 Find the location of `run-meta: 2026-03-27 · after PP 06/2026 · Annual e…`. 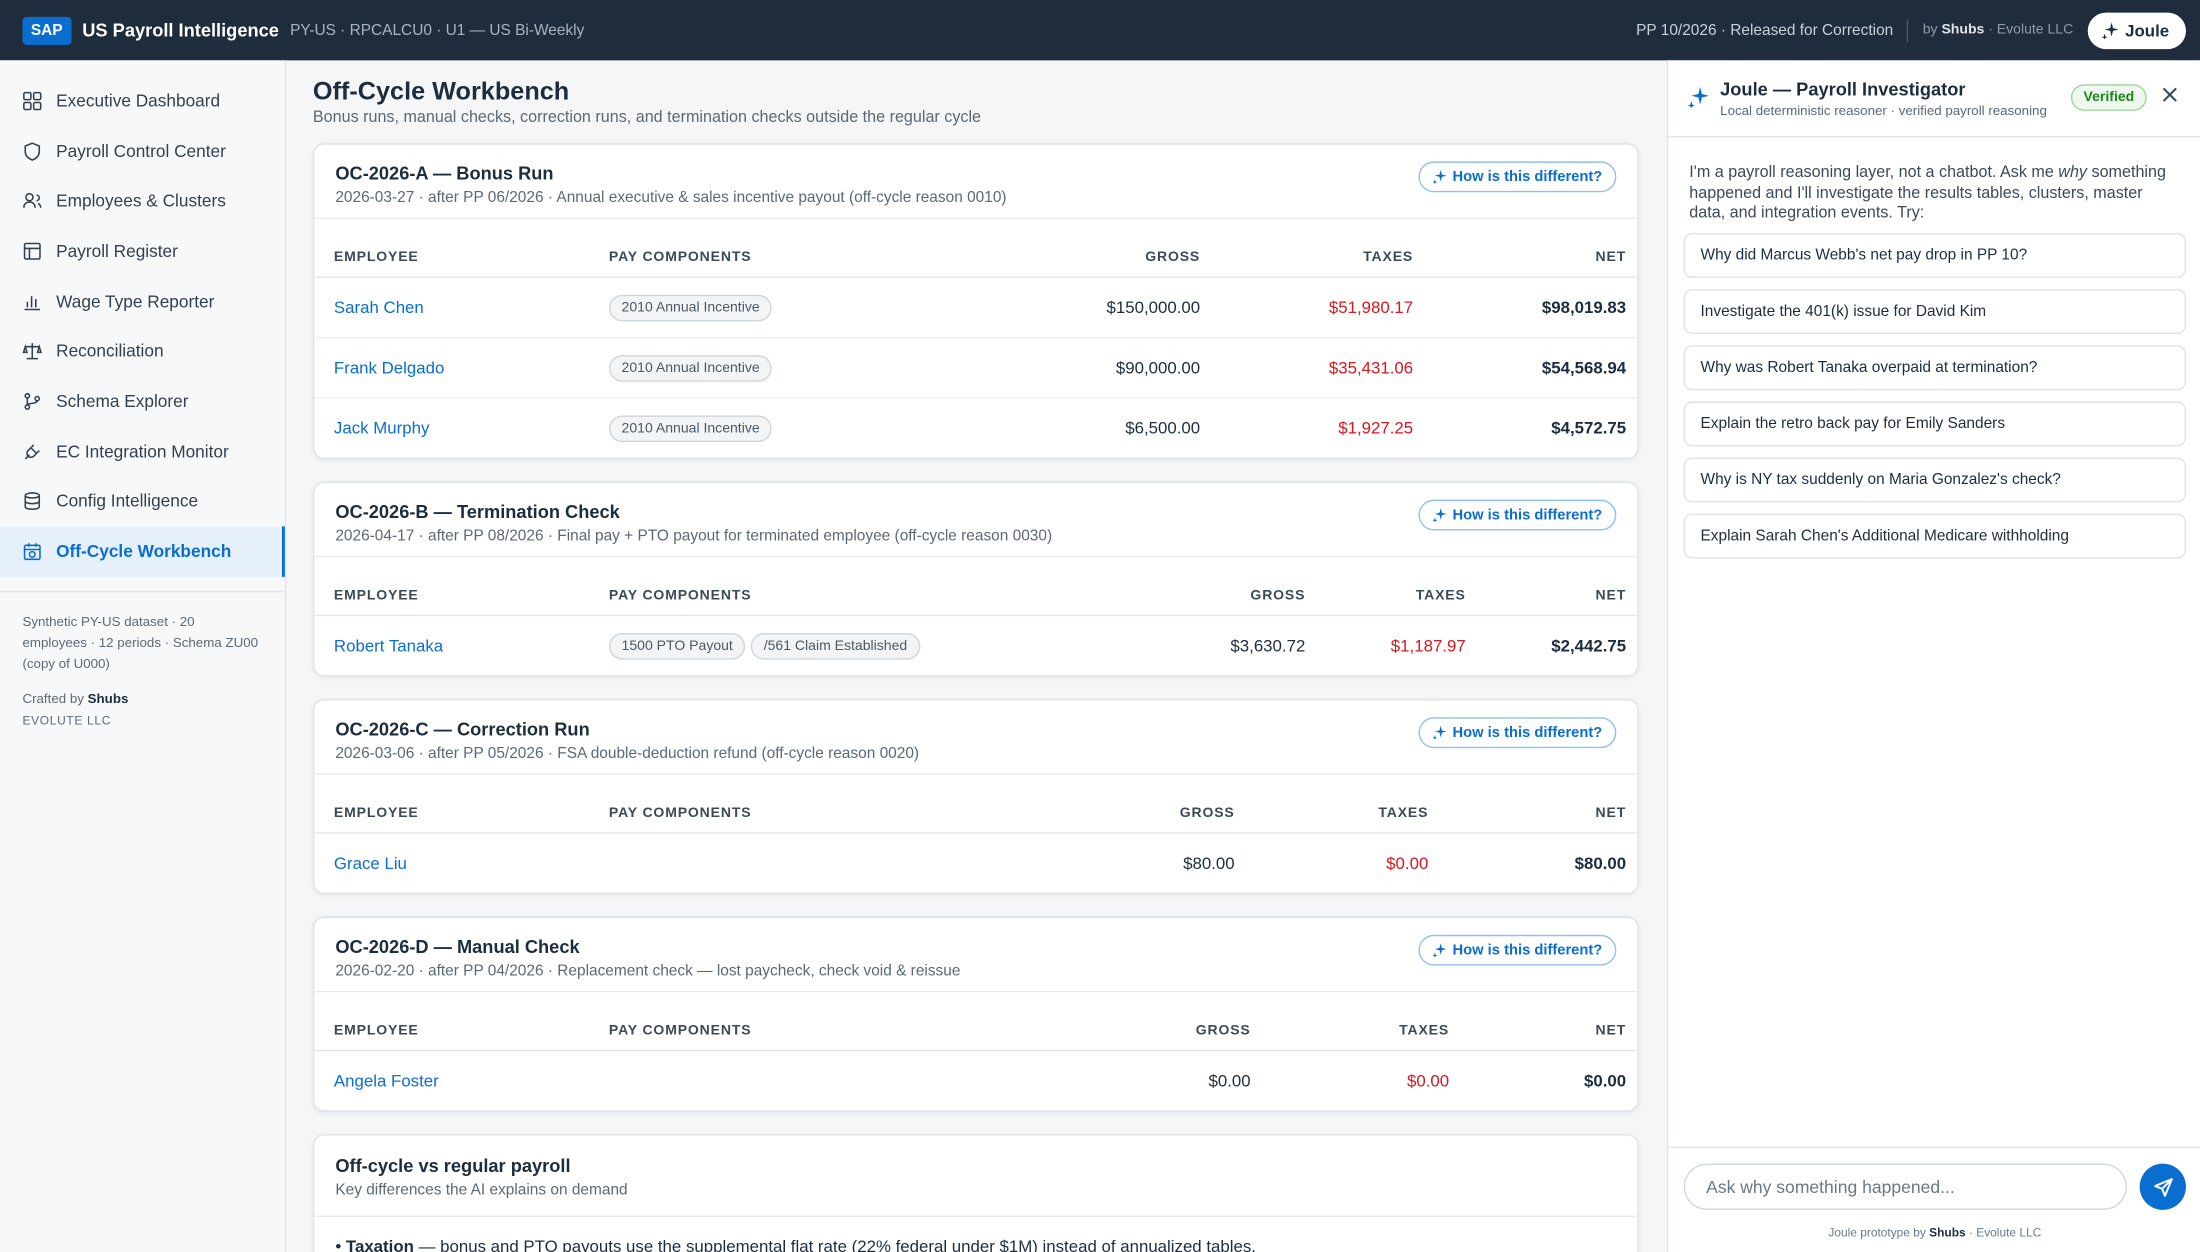

run-meta: 2026-03-27 · after PP 06/2026 · Annual e… is located at coordinates (671, 198).